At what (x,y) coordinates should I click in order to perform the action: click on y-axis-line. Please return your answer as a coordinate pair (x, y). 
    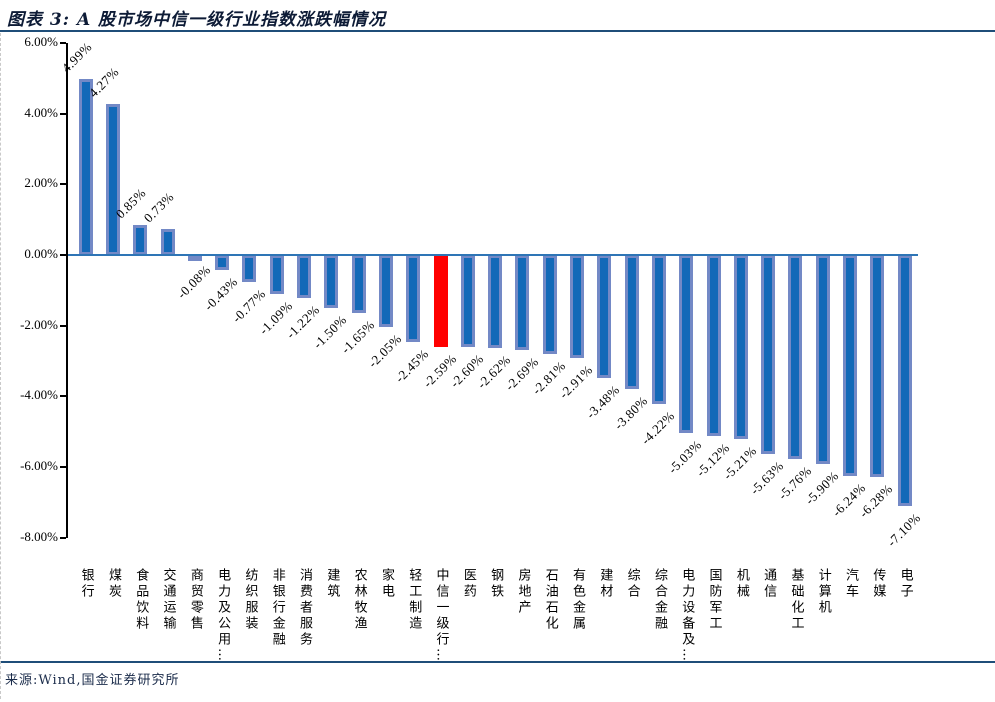
    Looking at the image, I should click on (67, 290).